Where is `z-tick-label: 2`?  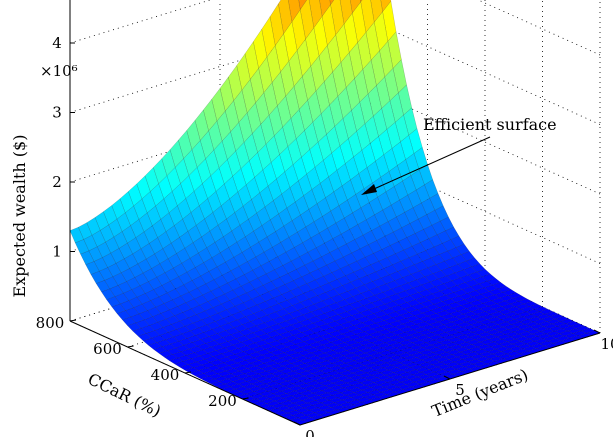 z-tick-label: 2 is located at coordinates (57, 182).